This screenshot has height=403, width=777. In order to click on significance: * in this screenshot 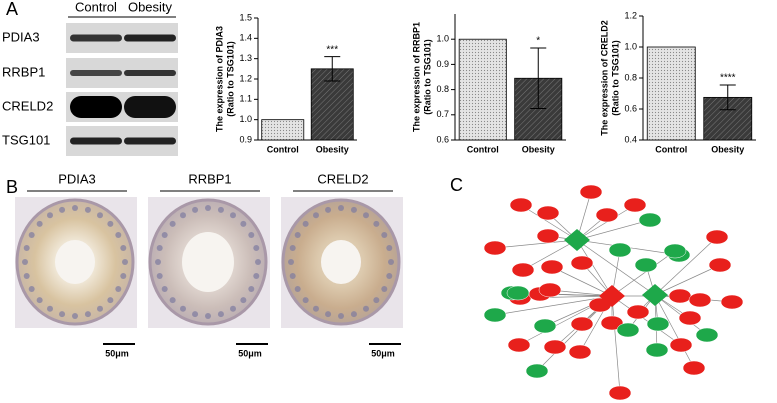, I will do `click(538, 41)`.